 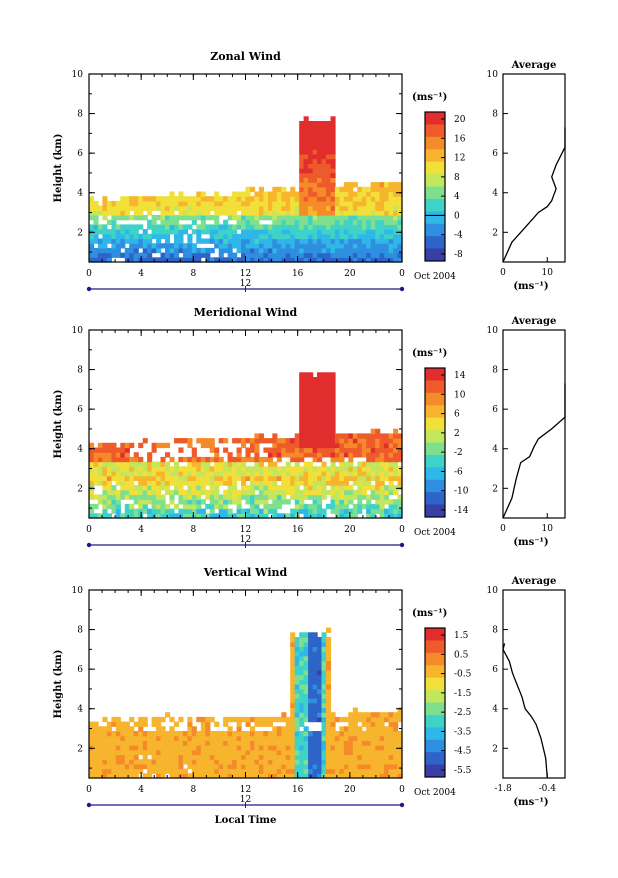 I want to click on date-axis-marker, so click(x=89, y=805).